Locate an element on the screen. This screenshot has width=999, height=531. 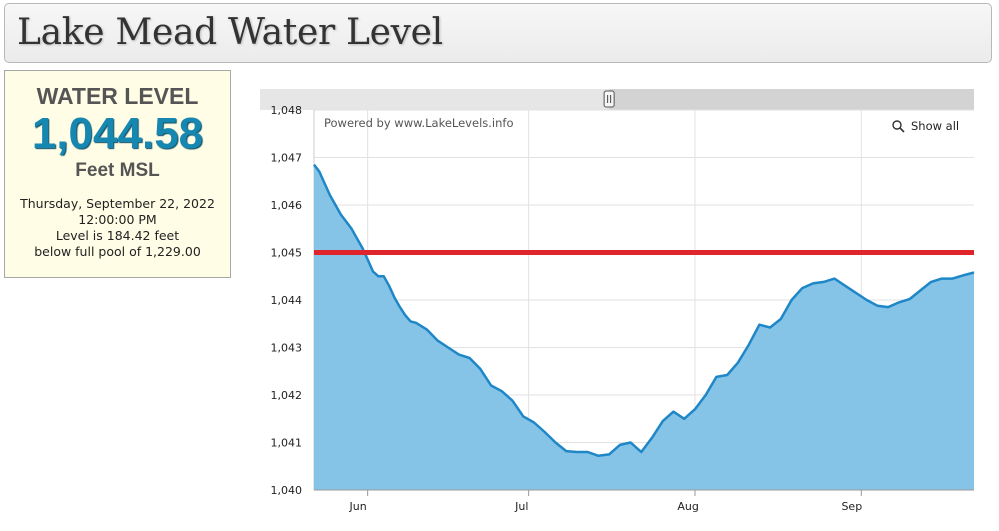
chart-credit: Powered by www.LakeLevels.info is located at coordinates (418, 123).